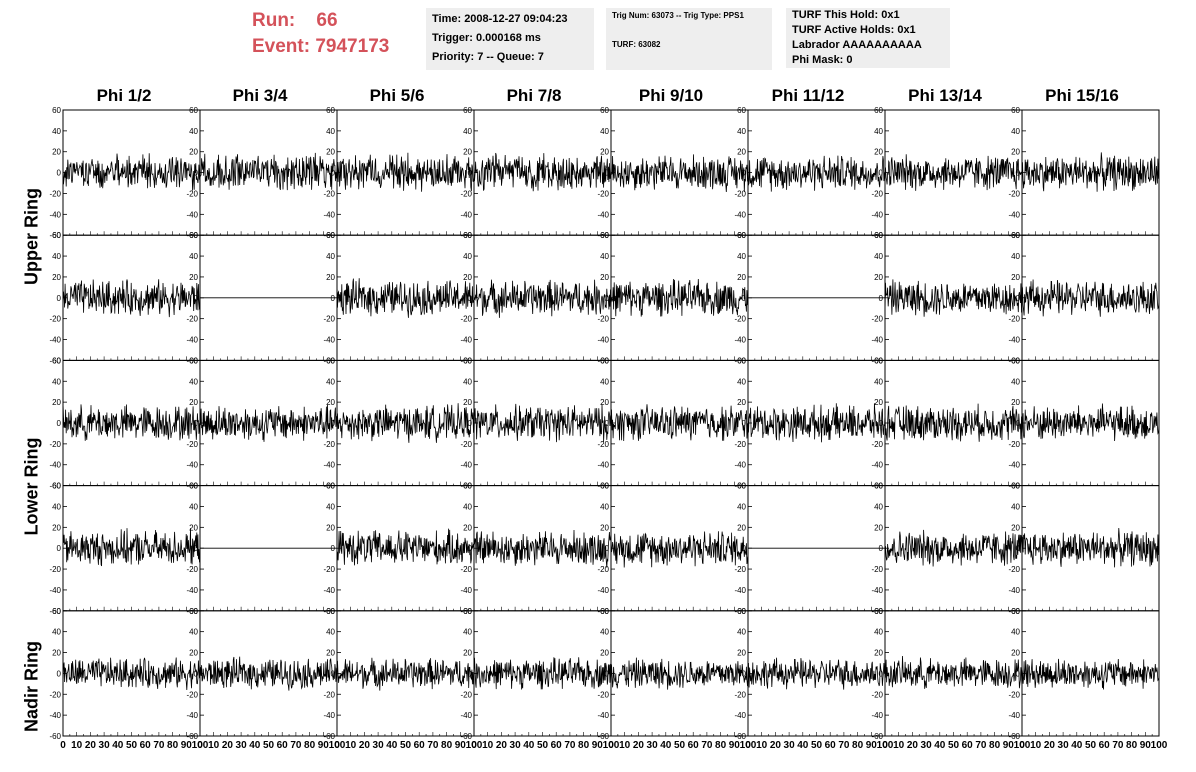 The height and width of the screenshot is (772, 1196). I want to click on x-tick-label: 0, so click(1022, 745).